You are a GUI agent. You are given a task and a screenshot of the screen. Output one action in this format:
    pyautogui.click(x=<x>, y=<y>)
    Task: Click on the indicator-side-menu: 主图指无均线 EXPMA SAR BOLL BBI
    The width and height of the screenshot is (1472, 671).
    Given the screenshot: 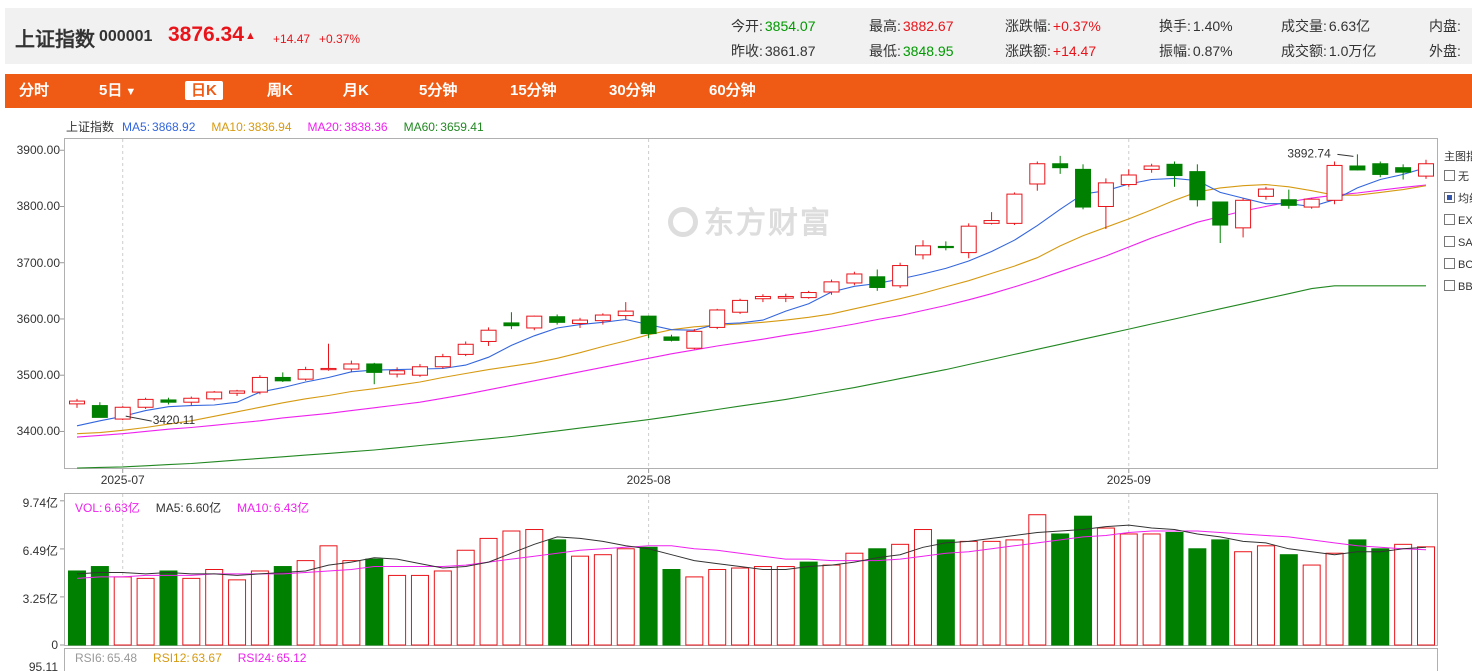 What is the action you would take?
    pyautogui.click(x=1458, y=223)
    